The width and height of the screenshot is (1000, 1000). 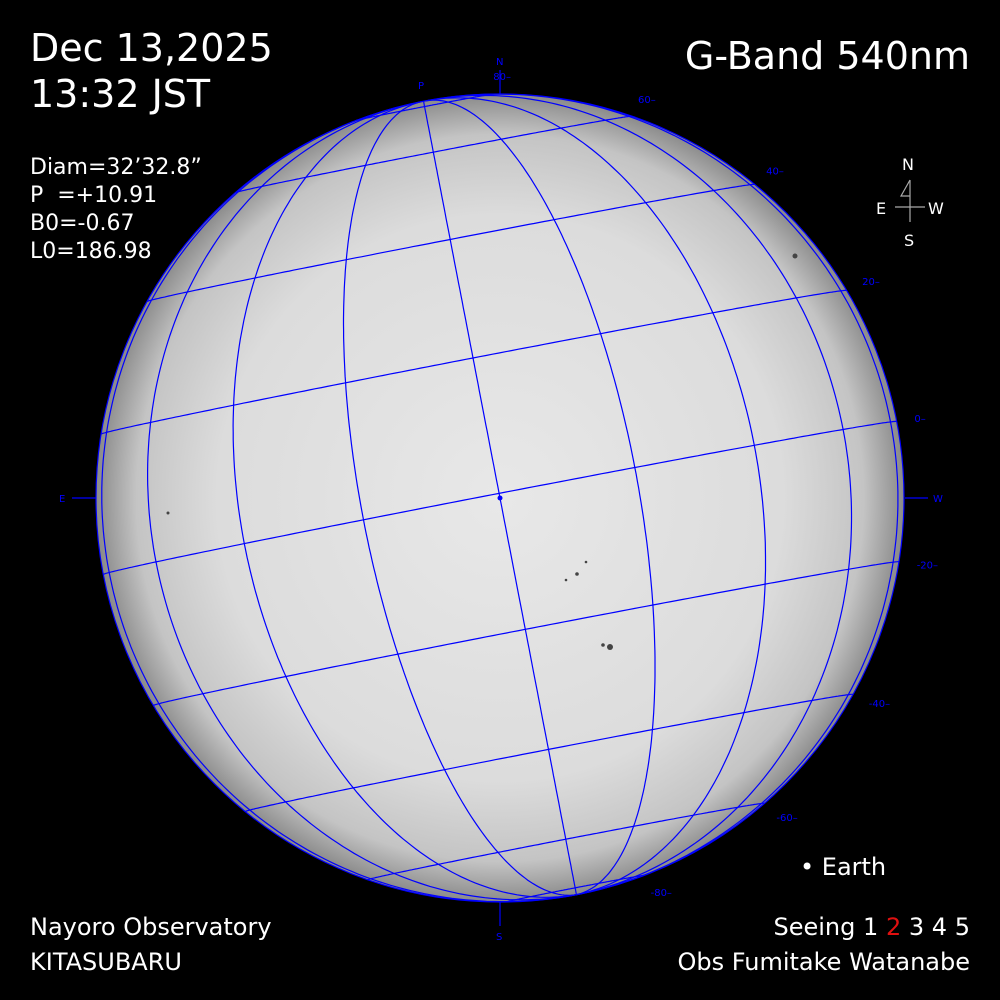 I want to click on disk-label-n: N, so click(x=499, y=62).